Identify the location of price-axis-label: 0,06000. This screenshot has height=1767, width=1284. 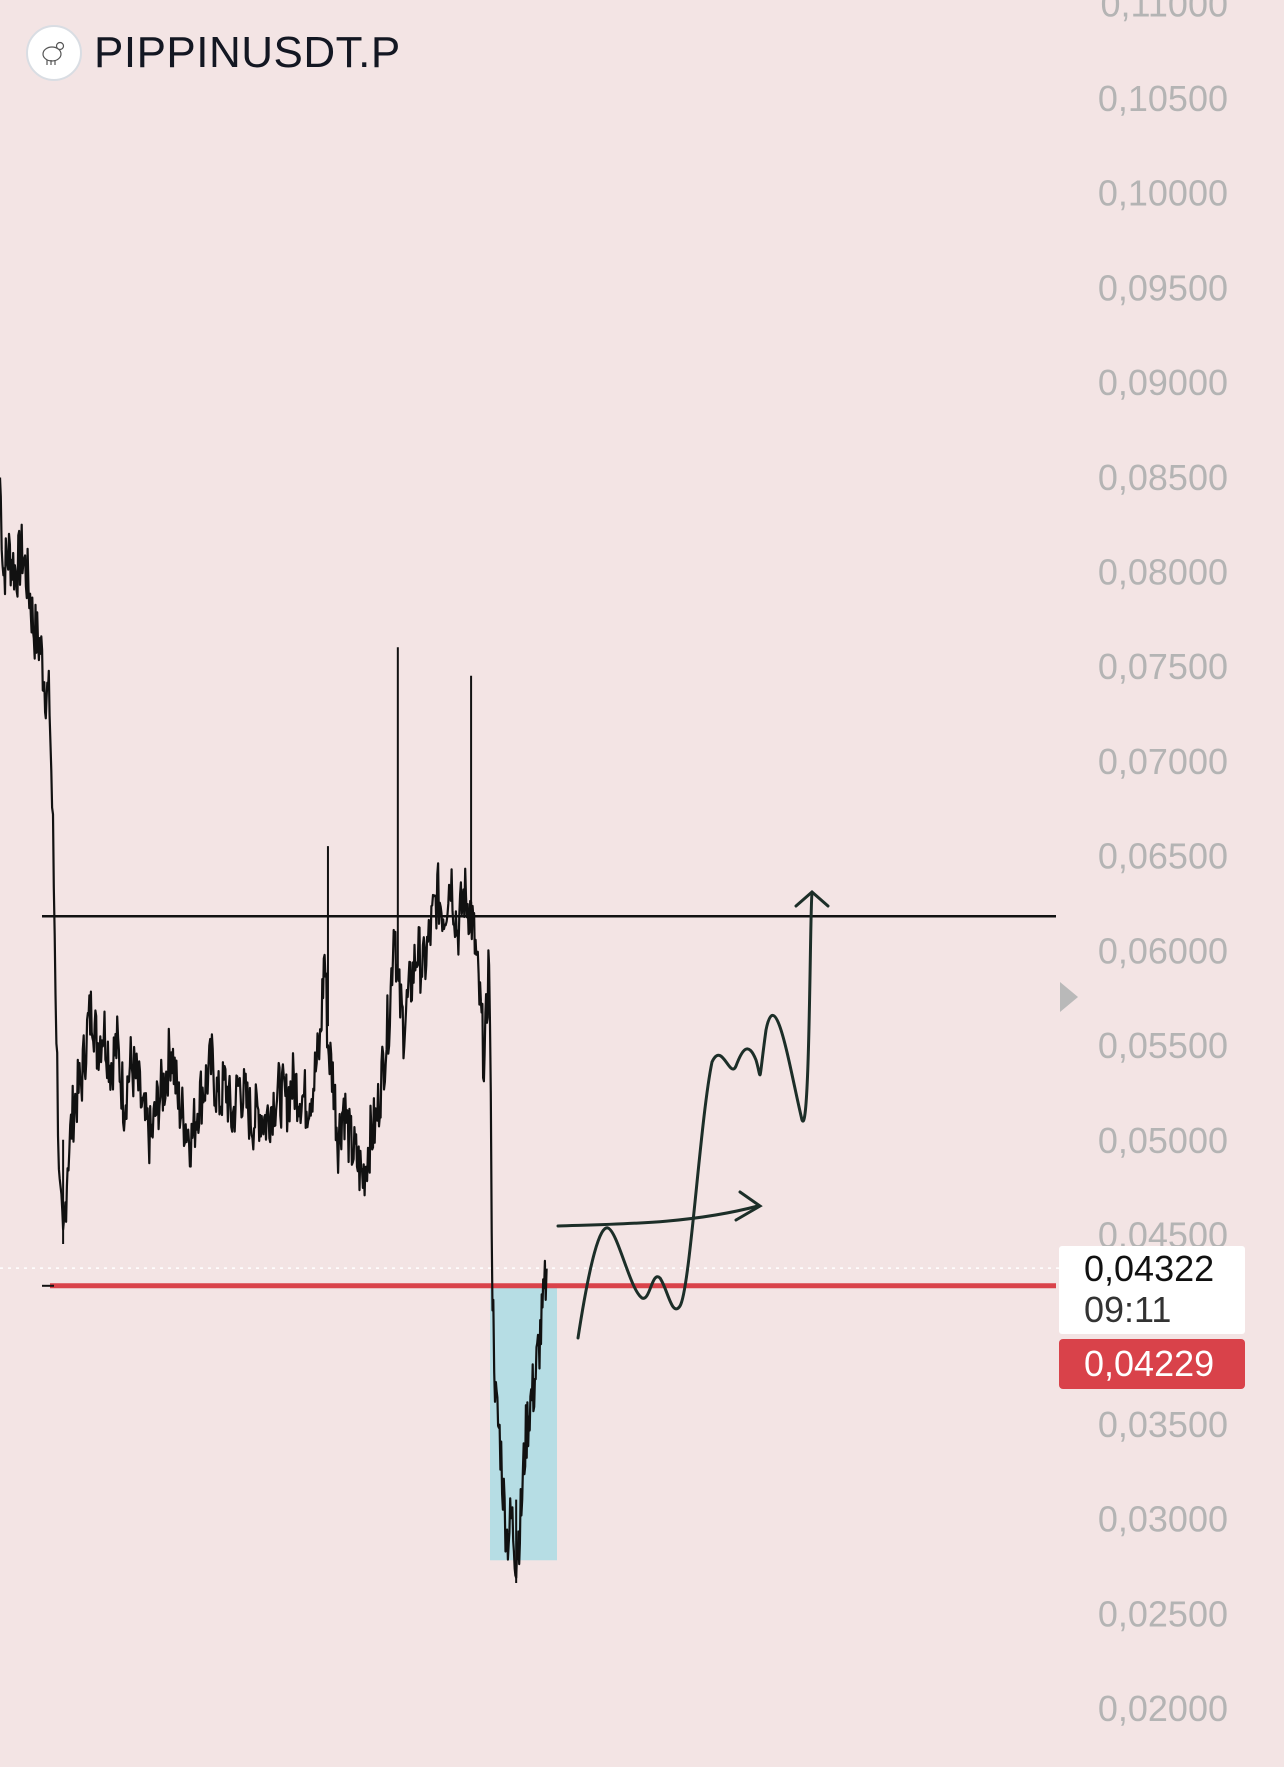
(1163, 950).